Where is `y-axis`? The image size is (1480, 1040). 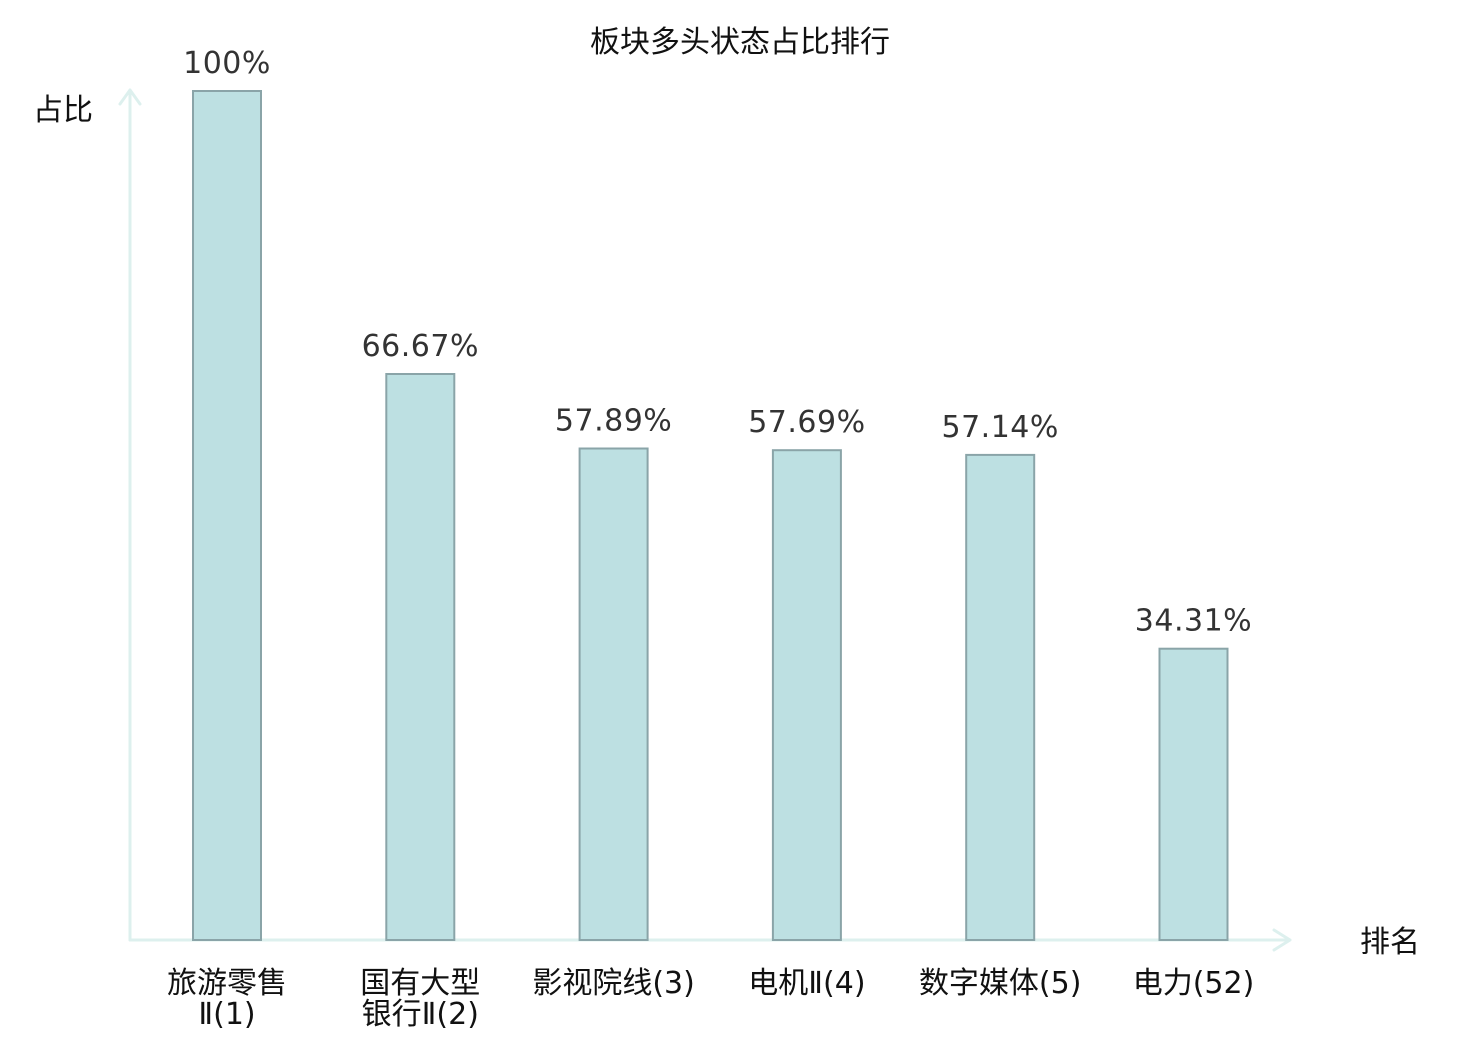 y-axis is located at coordinates (130, 515).